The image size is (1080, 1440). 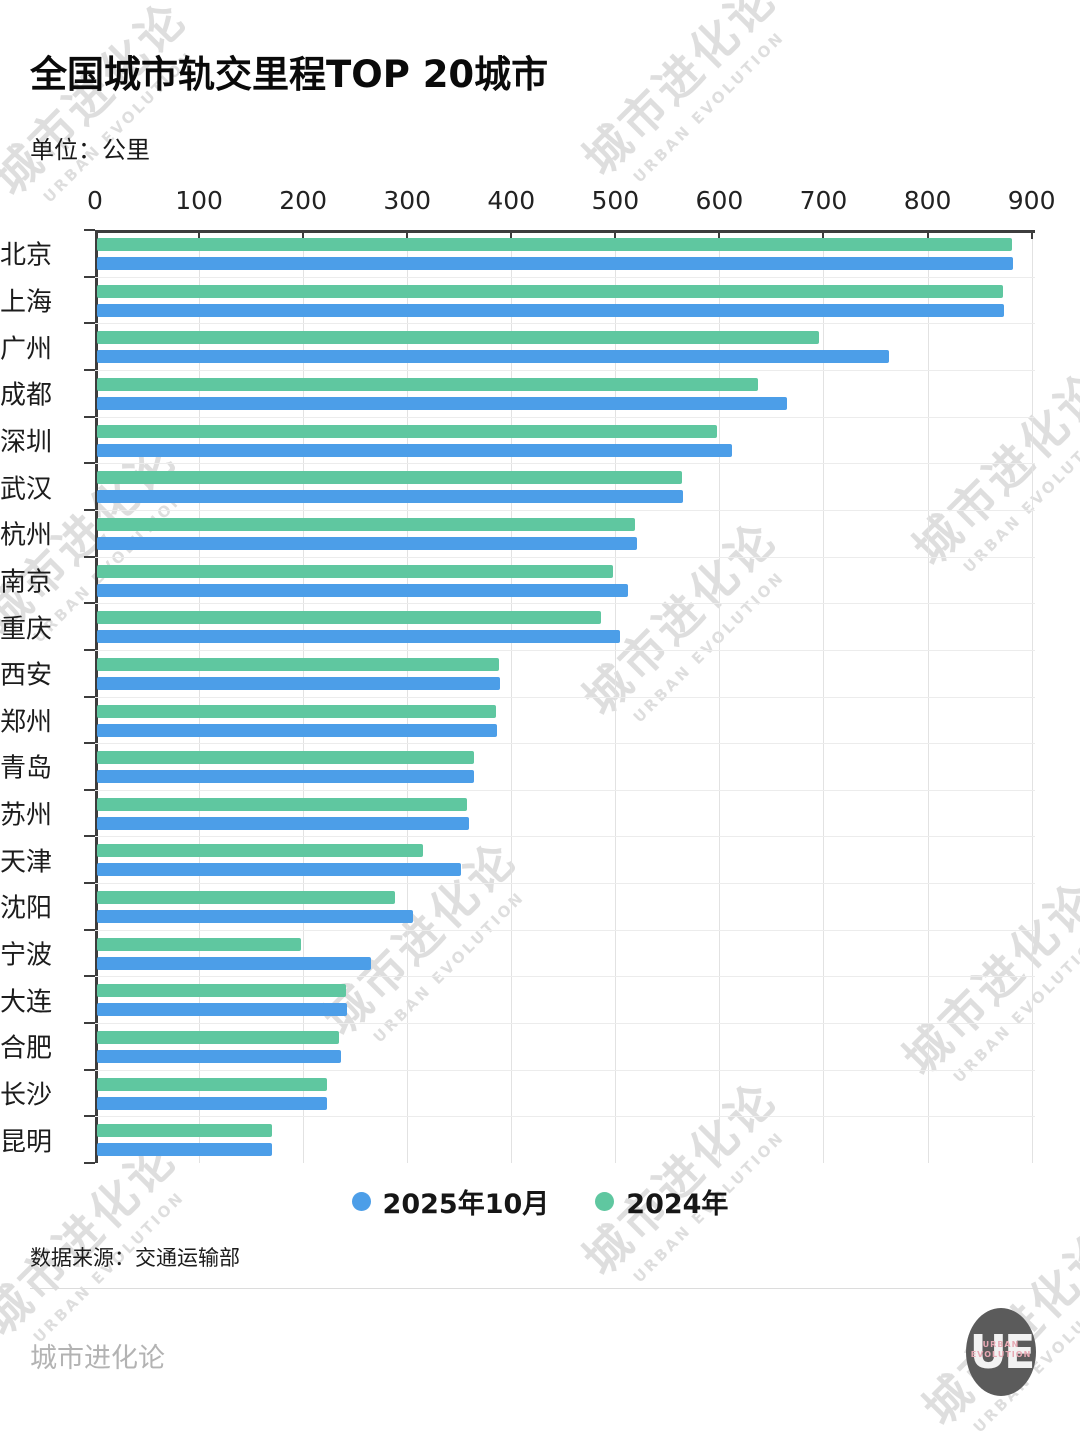 I want to click on bar-row: 成都, so click(x=517, y=393).